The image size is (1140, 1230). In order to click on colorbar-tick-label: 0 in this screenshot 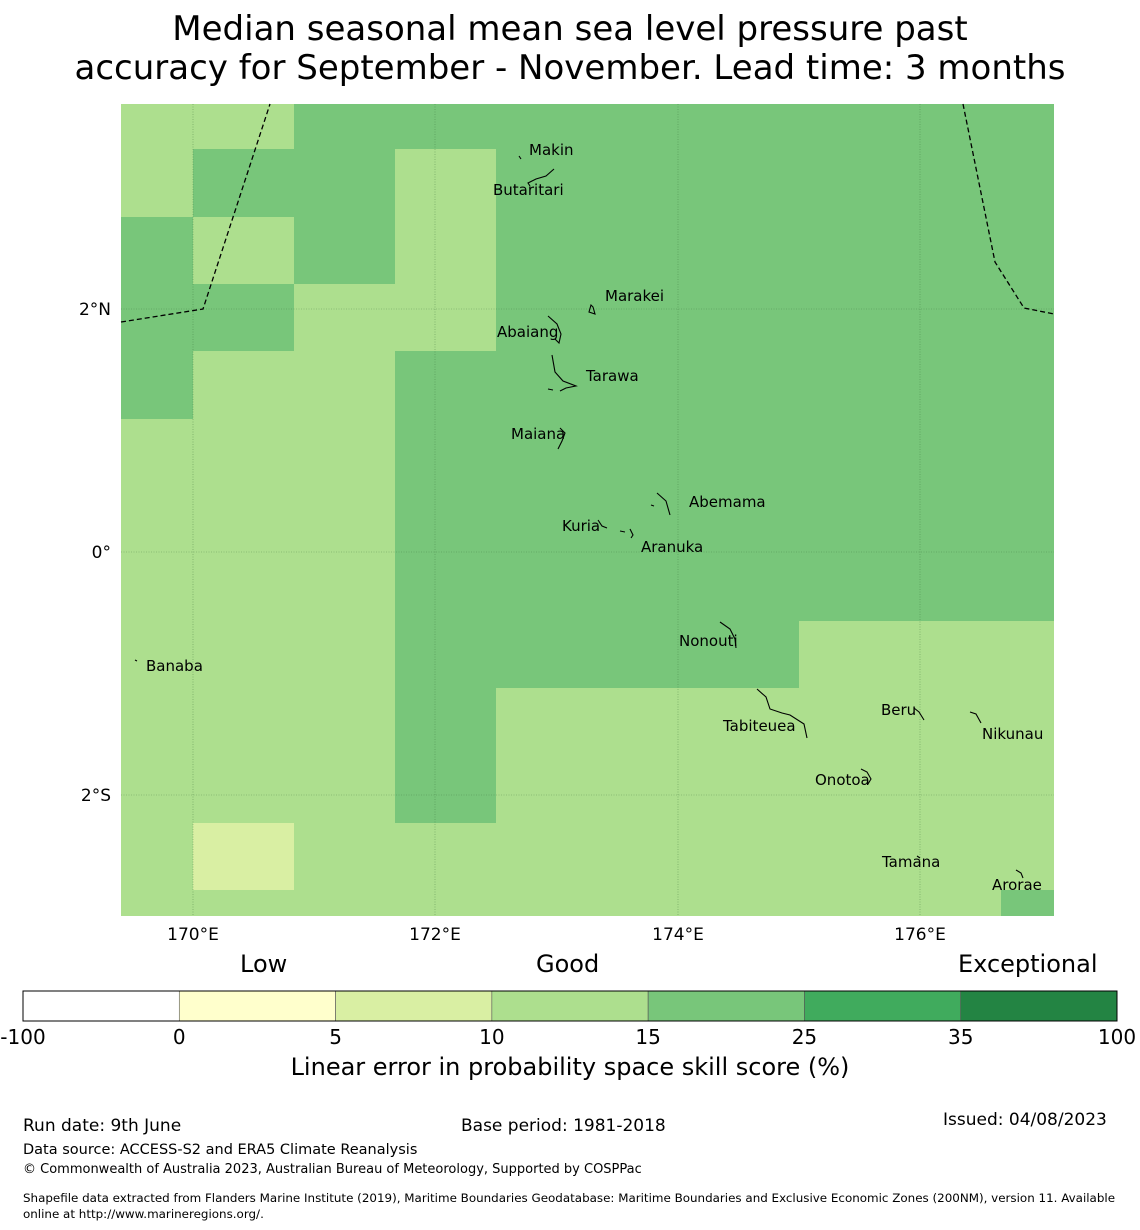, I will do `click(179, 1037)`.